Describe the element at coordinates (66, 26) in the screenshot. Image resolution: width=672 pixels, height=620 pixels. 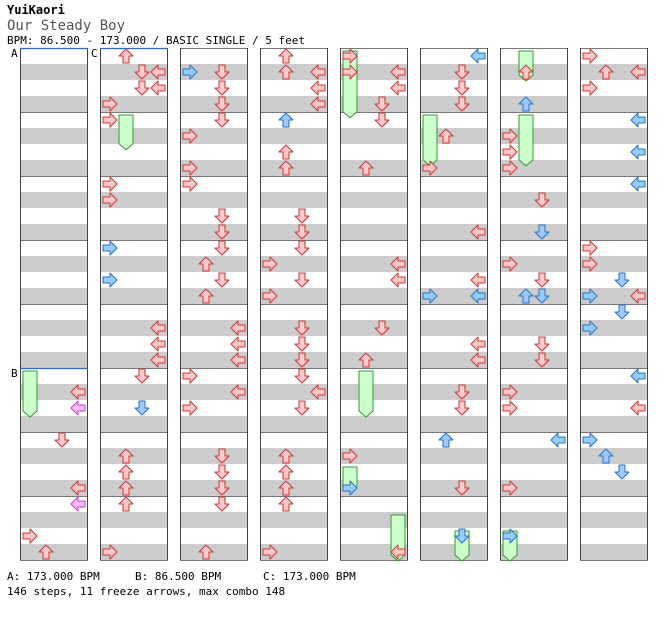
I see `song-title: Our Steady Boy` at that location.